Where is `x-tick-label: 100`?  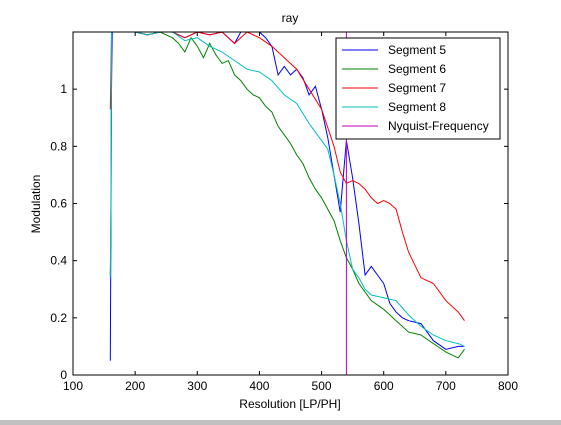
x-tick-label: 100 is located at coordinates (73, 386).